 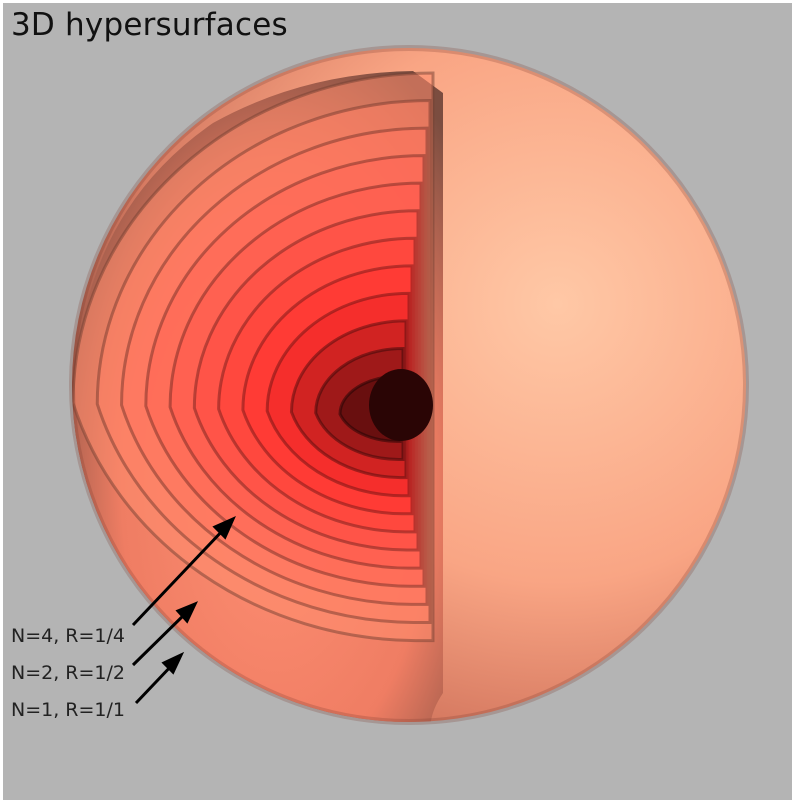 What do you see at coordinates (173, 663) in the screenshot?
I see `arrowhead-n1` at bounding box center [173, 663].